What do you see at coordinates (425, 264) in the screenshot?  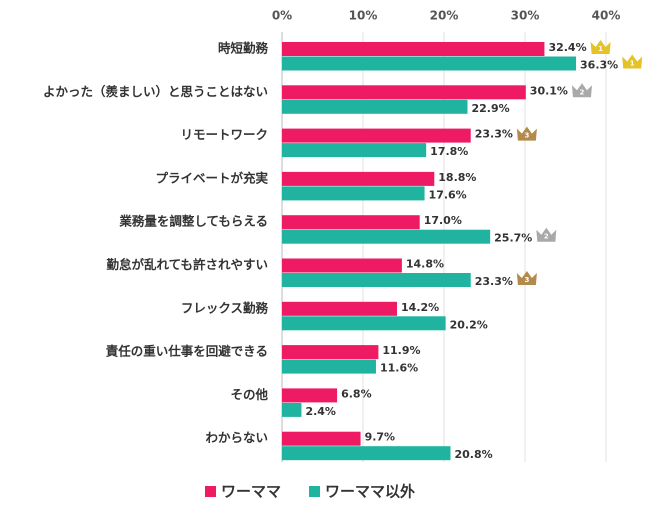 I see `value-label: 14.8%` at bounding box center [425, 264].